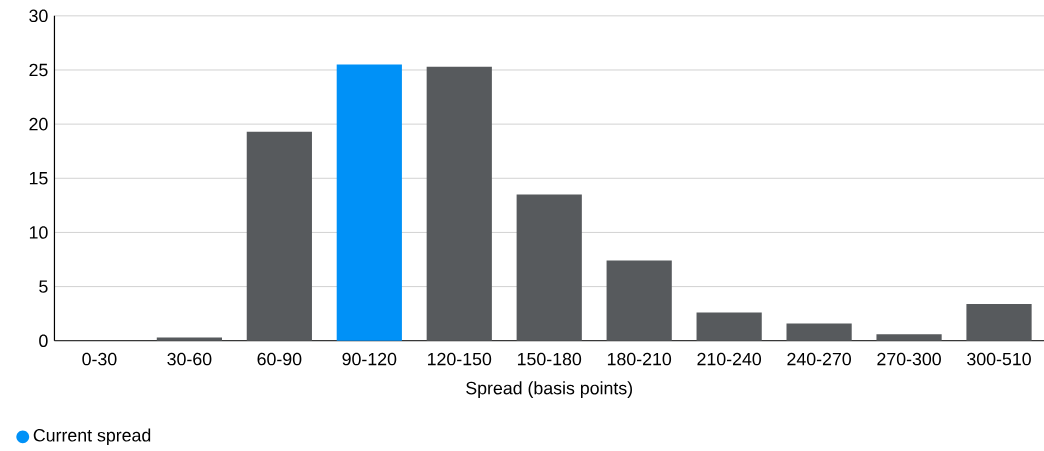  I want to click on y-tick-label: 30, so click(38, 16).